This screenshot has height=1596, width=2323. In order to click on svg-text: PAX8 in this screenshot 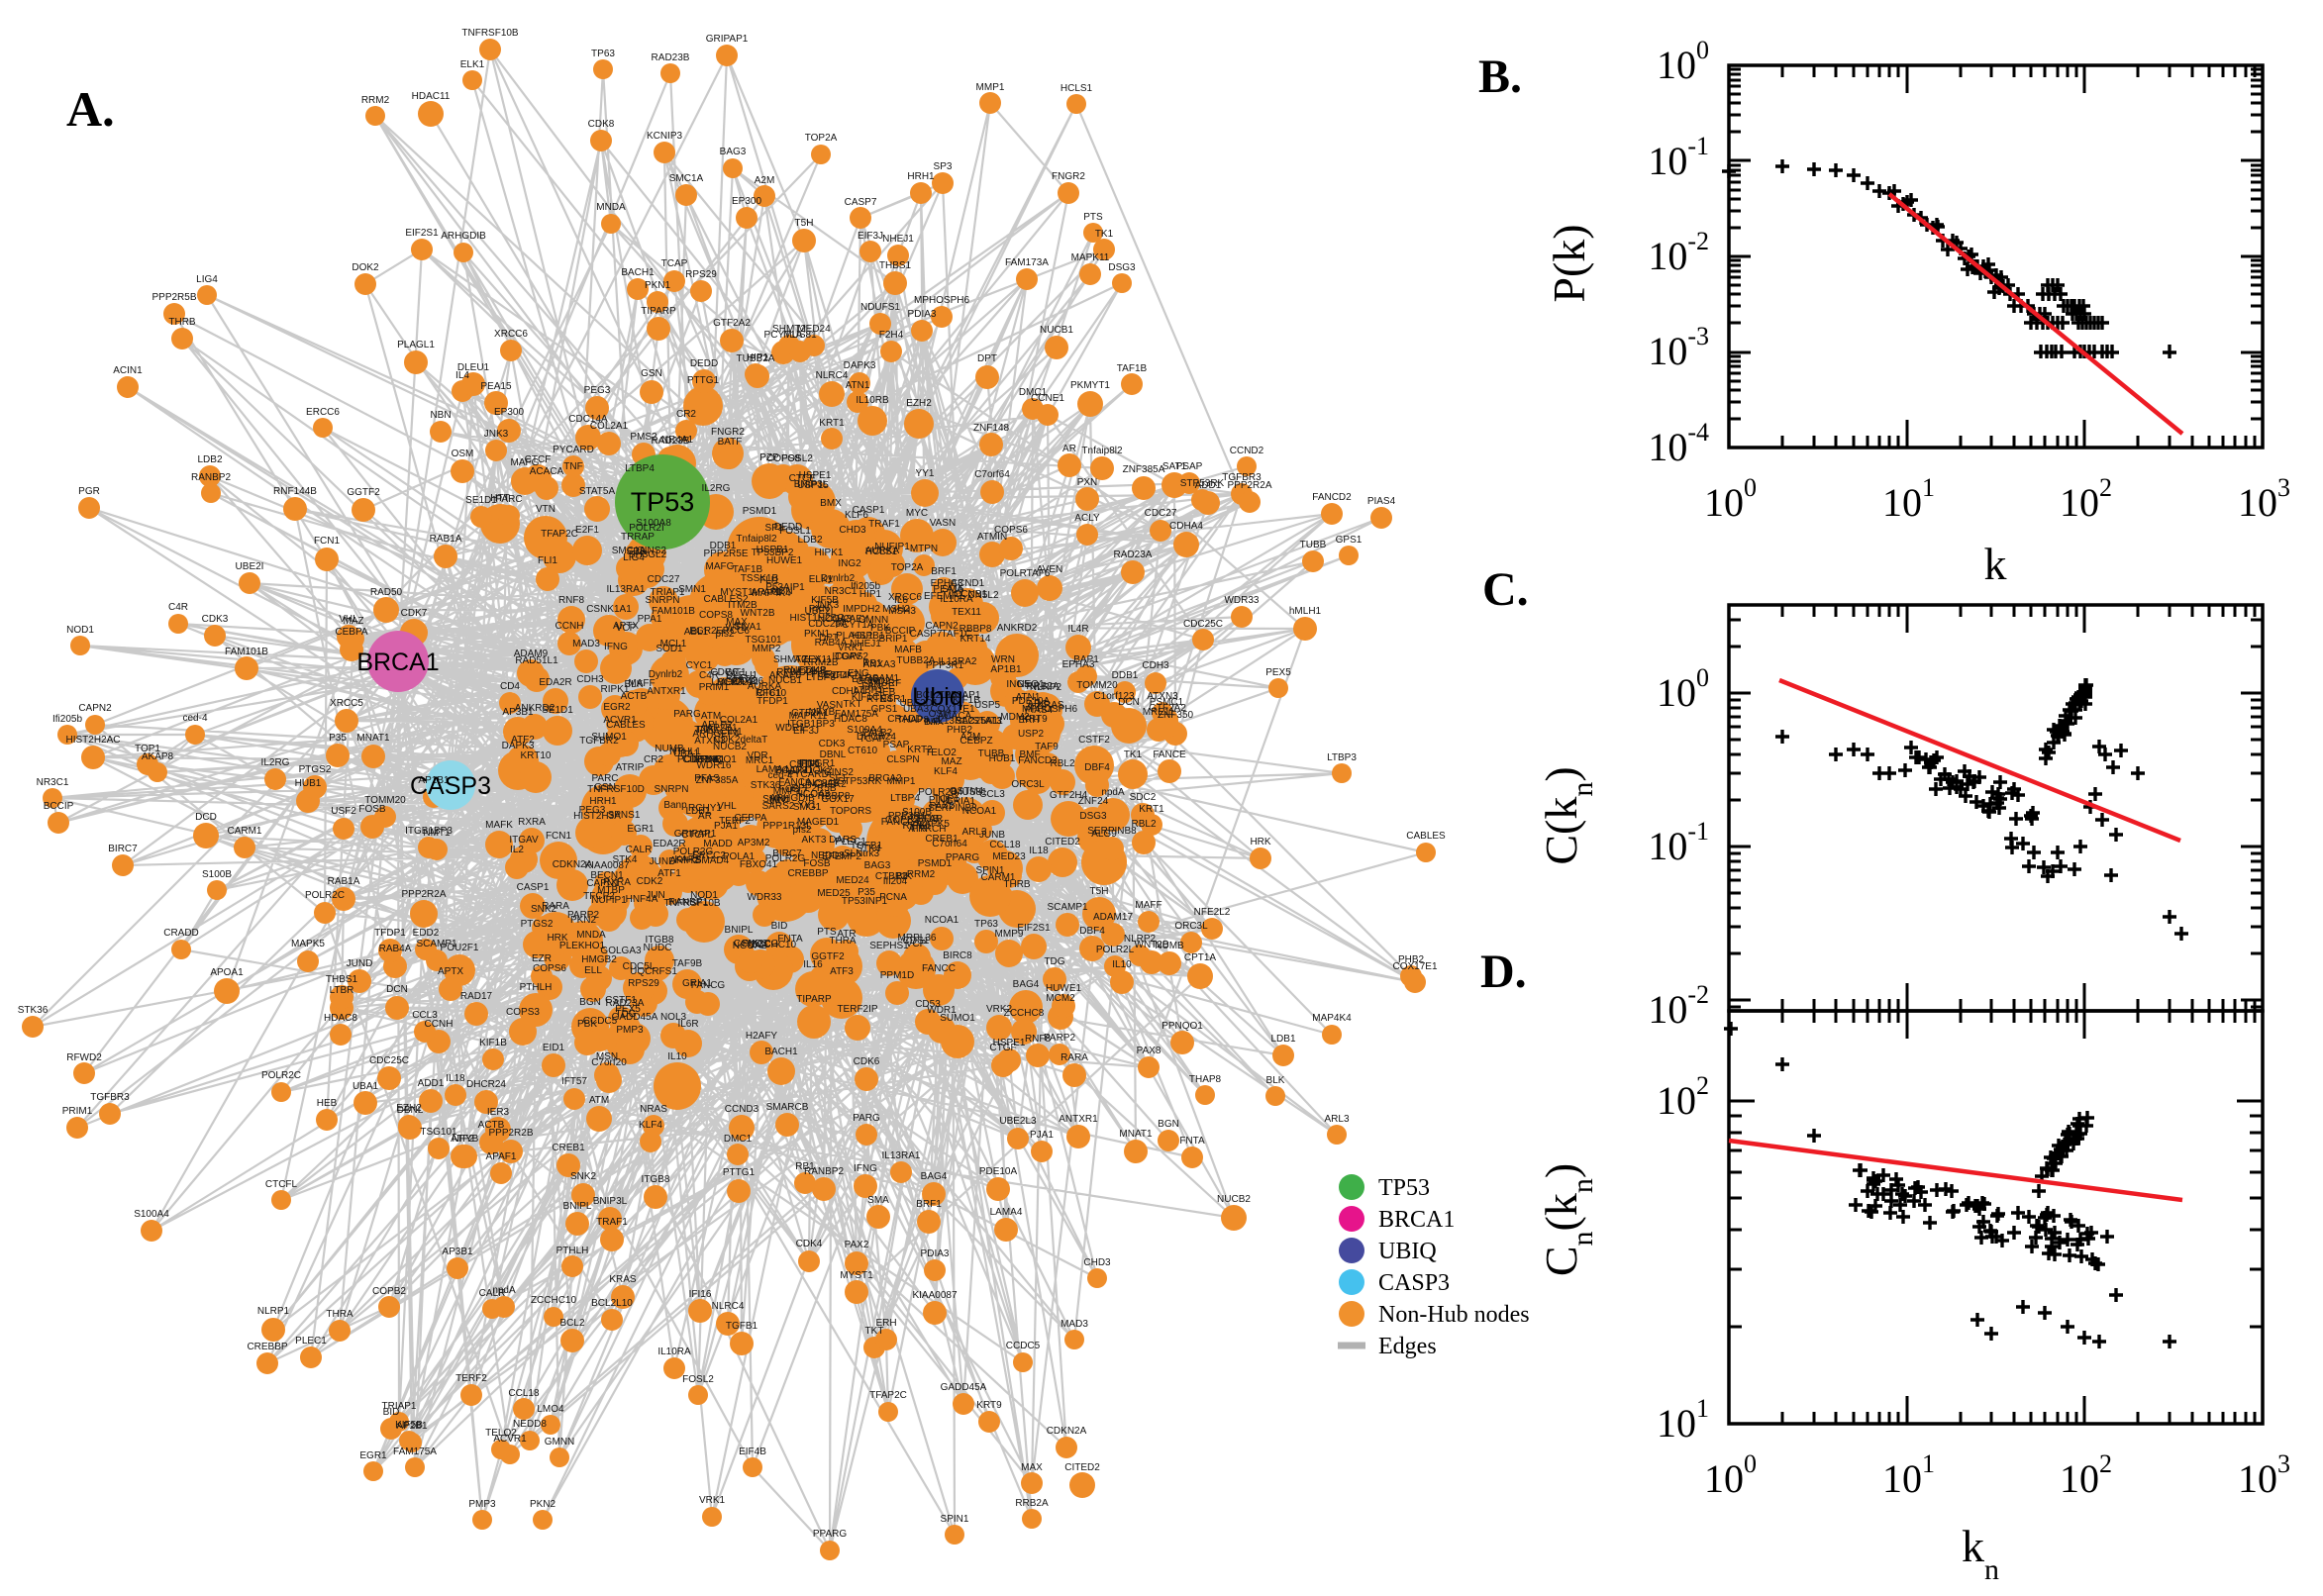, I will do `click(1149, 1051)`.